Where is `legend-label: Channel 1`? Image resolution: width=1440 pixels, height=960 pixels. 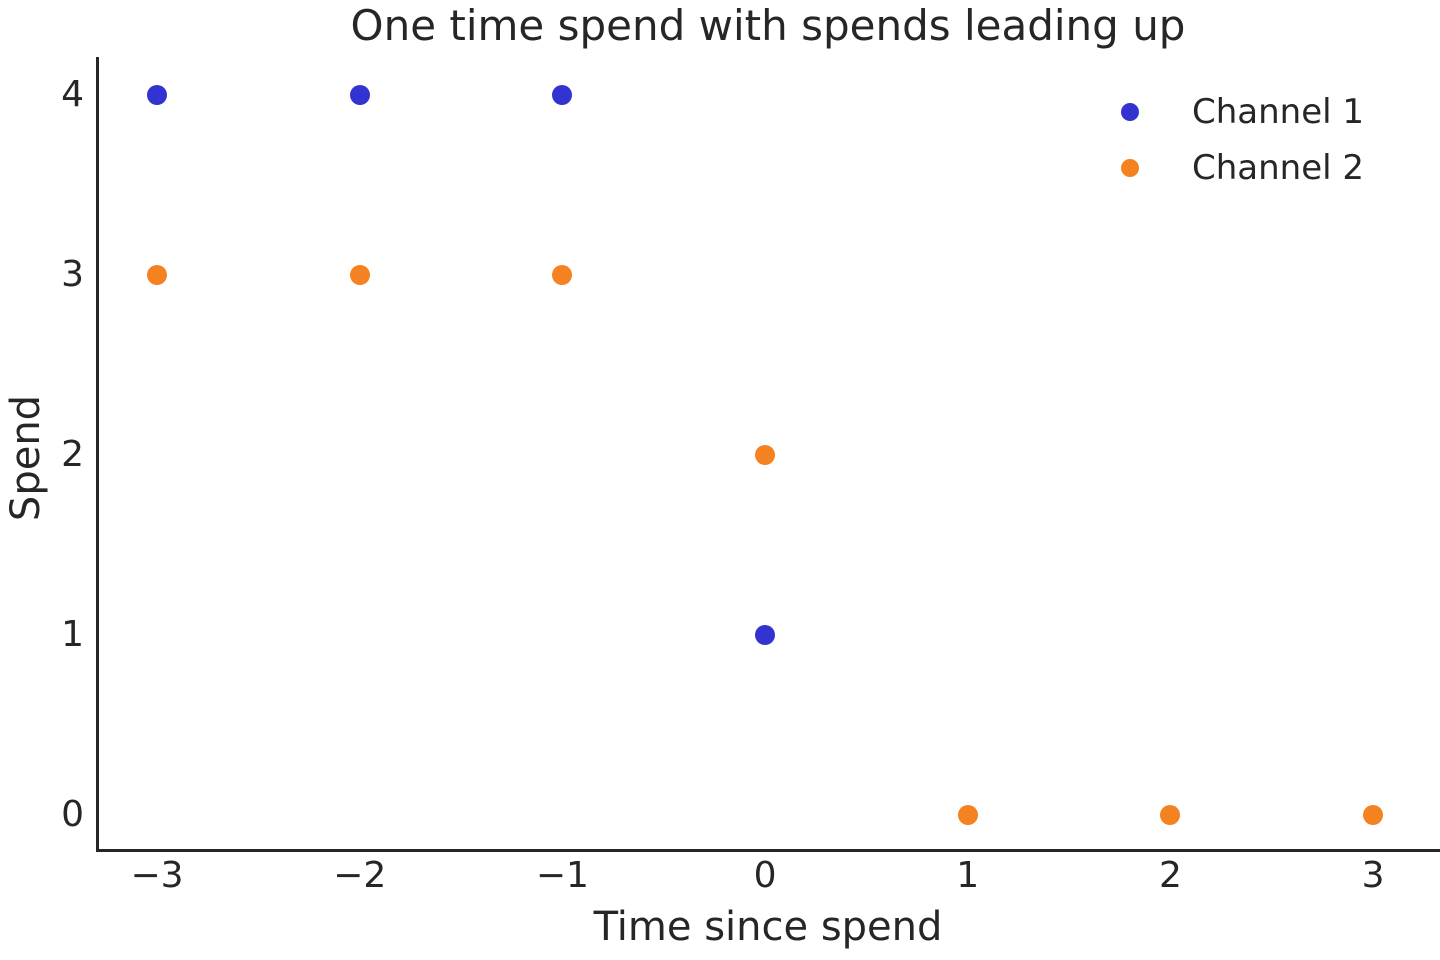
legend-label: Channel 1 is located at coordinates (1278, 112).